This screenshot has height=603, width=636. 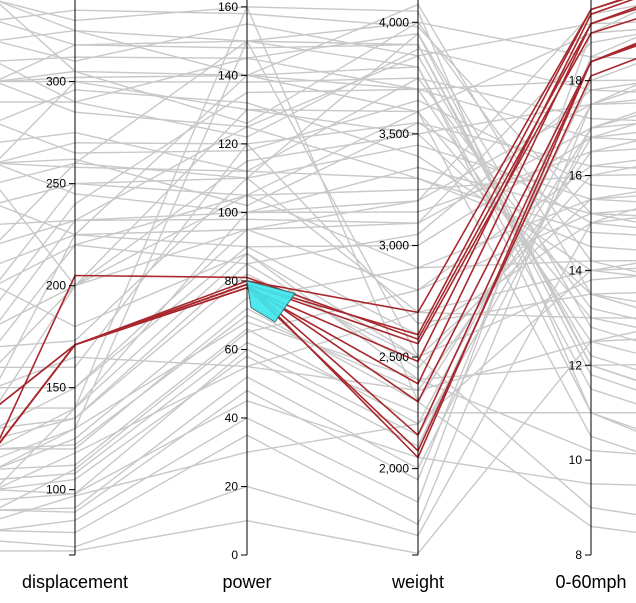 I want to click on tick-label: 3,500, so click(x=394, y=134).